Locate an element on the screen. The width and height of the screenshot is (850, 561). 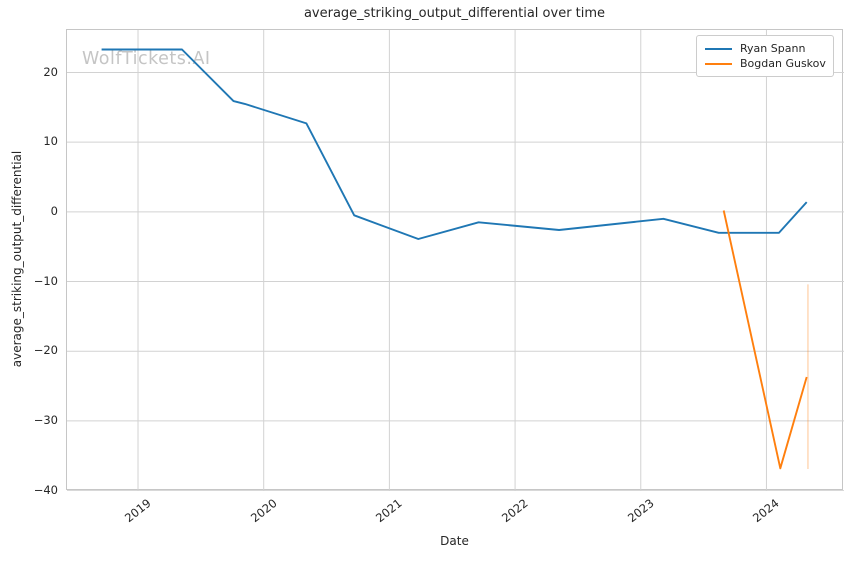
x-tick-label: 2020 is located at coordinates (263, 511).